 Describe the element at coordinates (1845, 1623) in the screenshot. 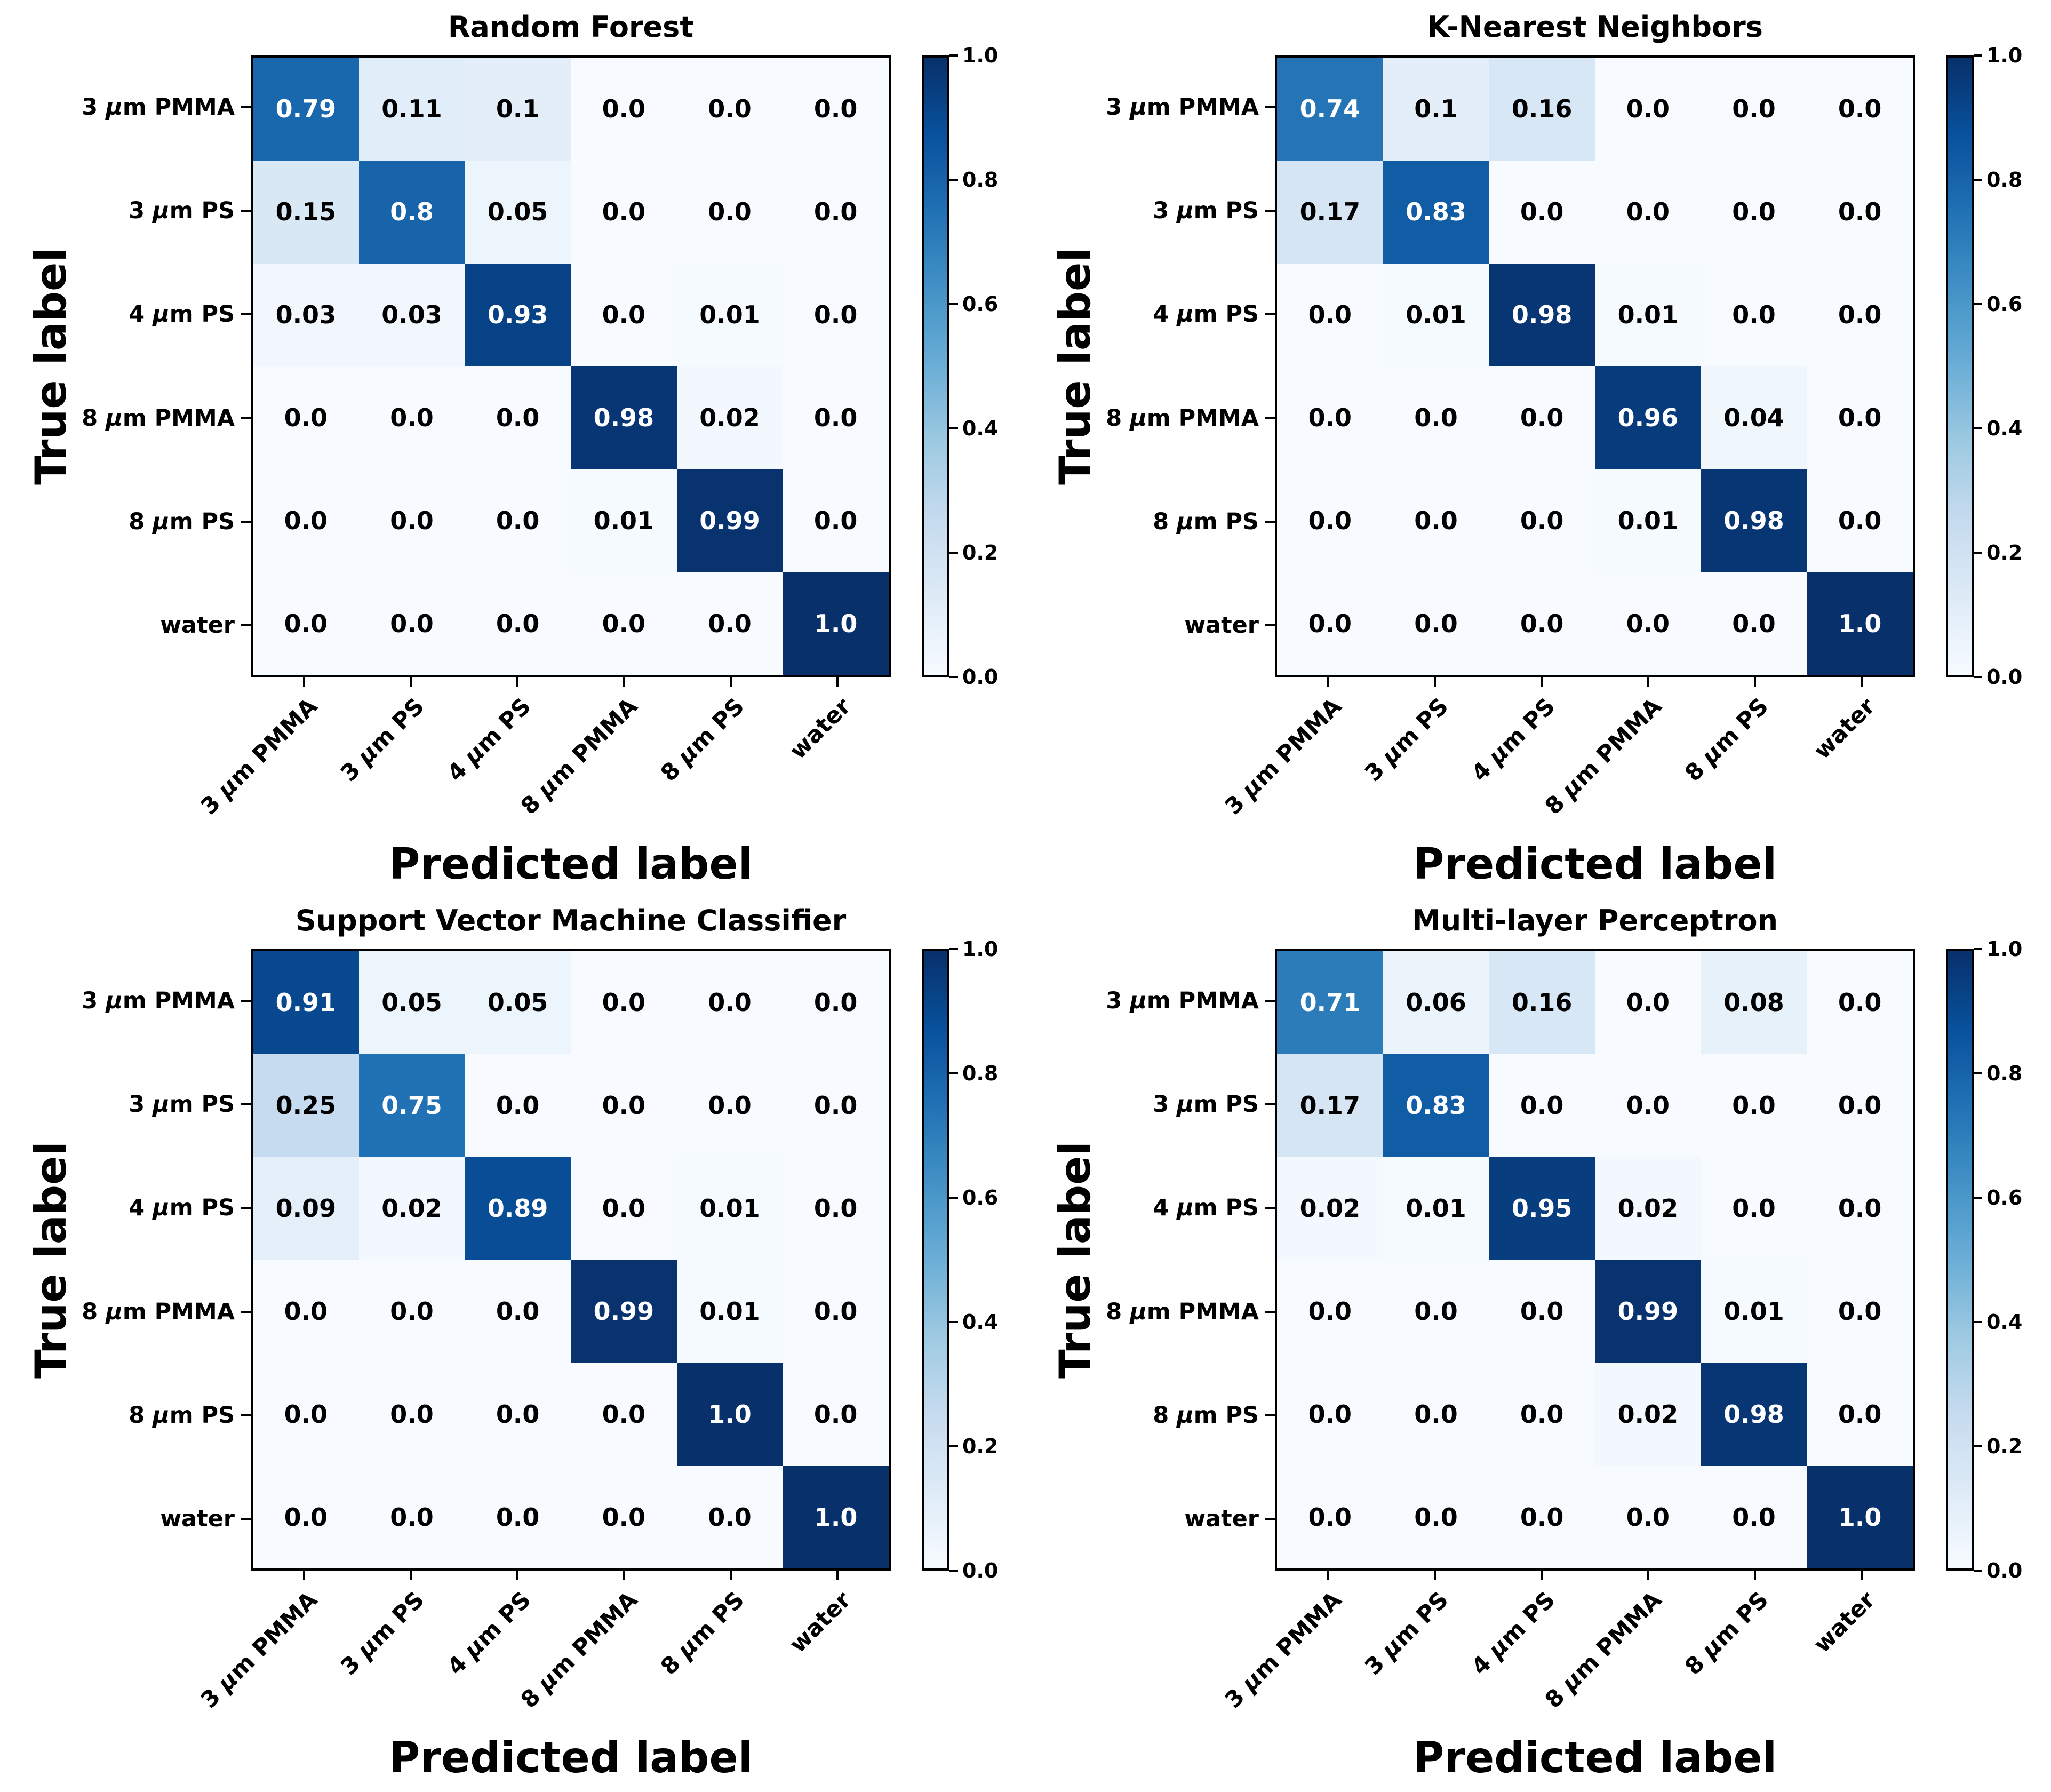

I see `x-tick-label: water` at that location.